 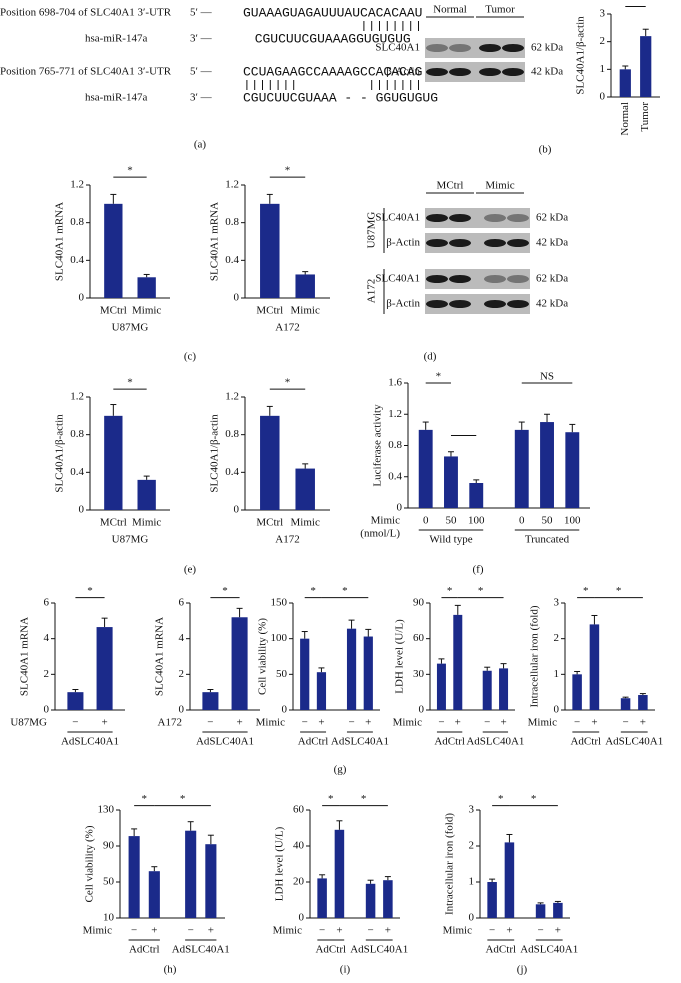 I want to click on x-tick-label: MCtrl, so click(x=113, y=523).